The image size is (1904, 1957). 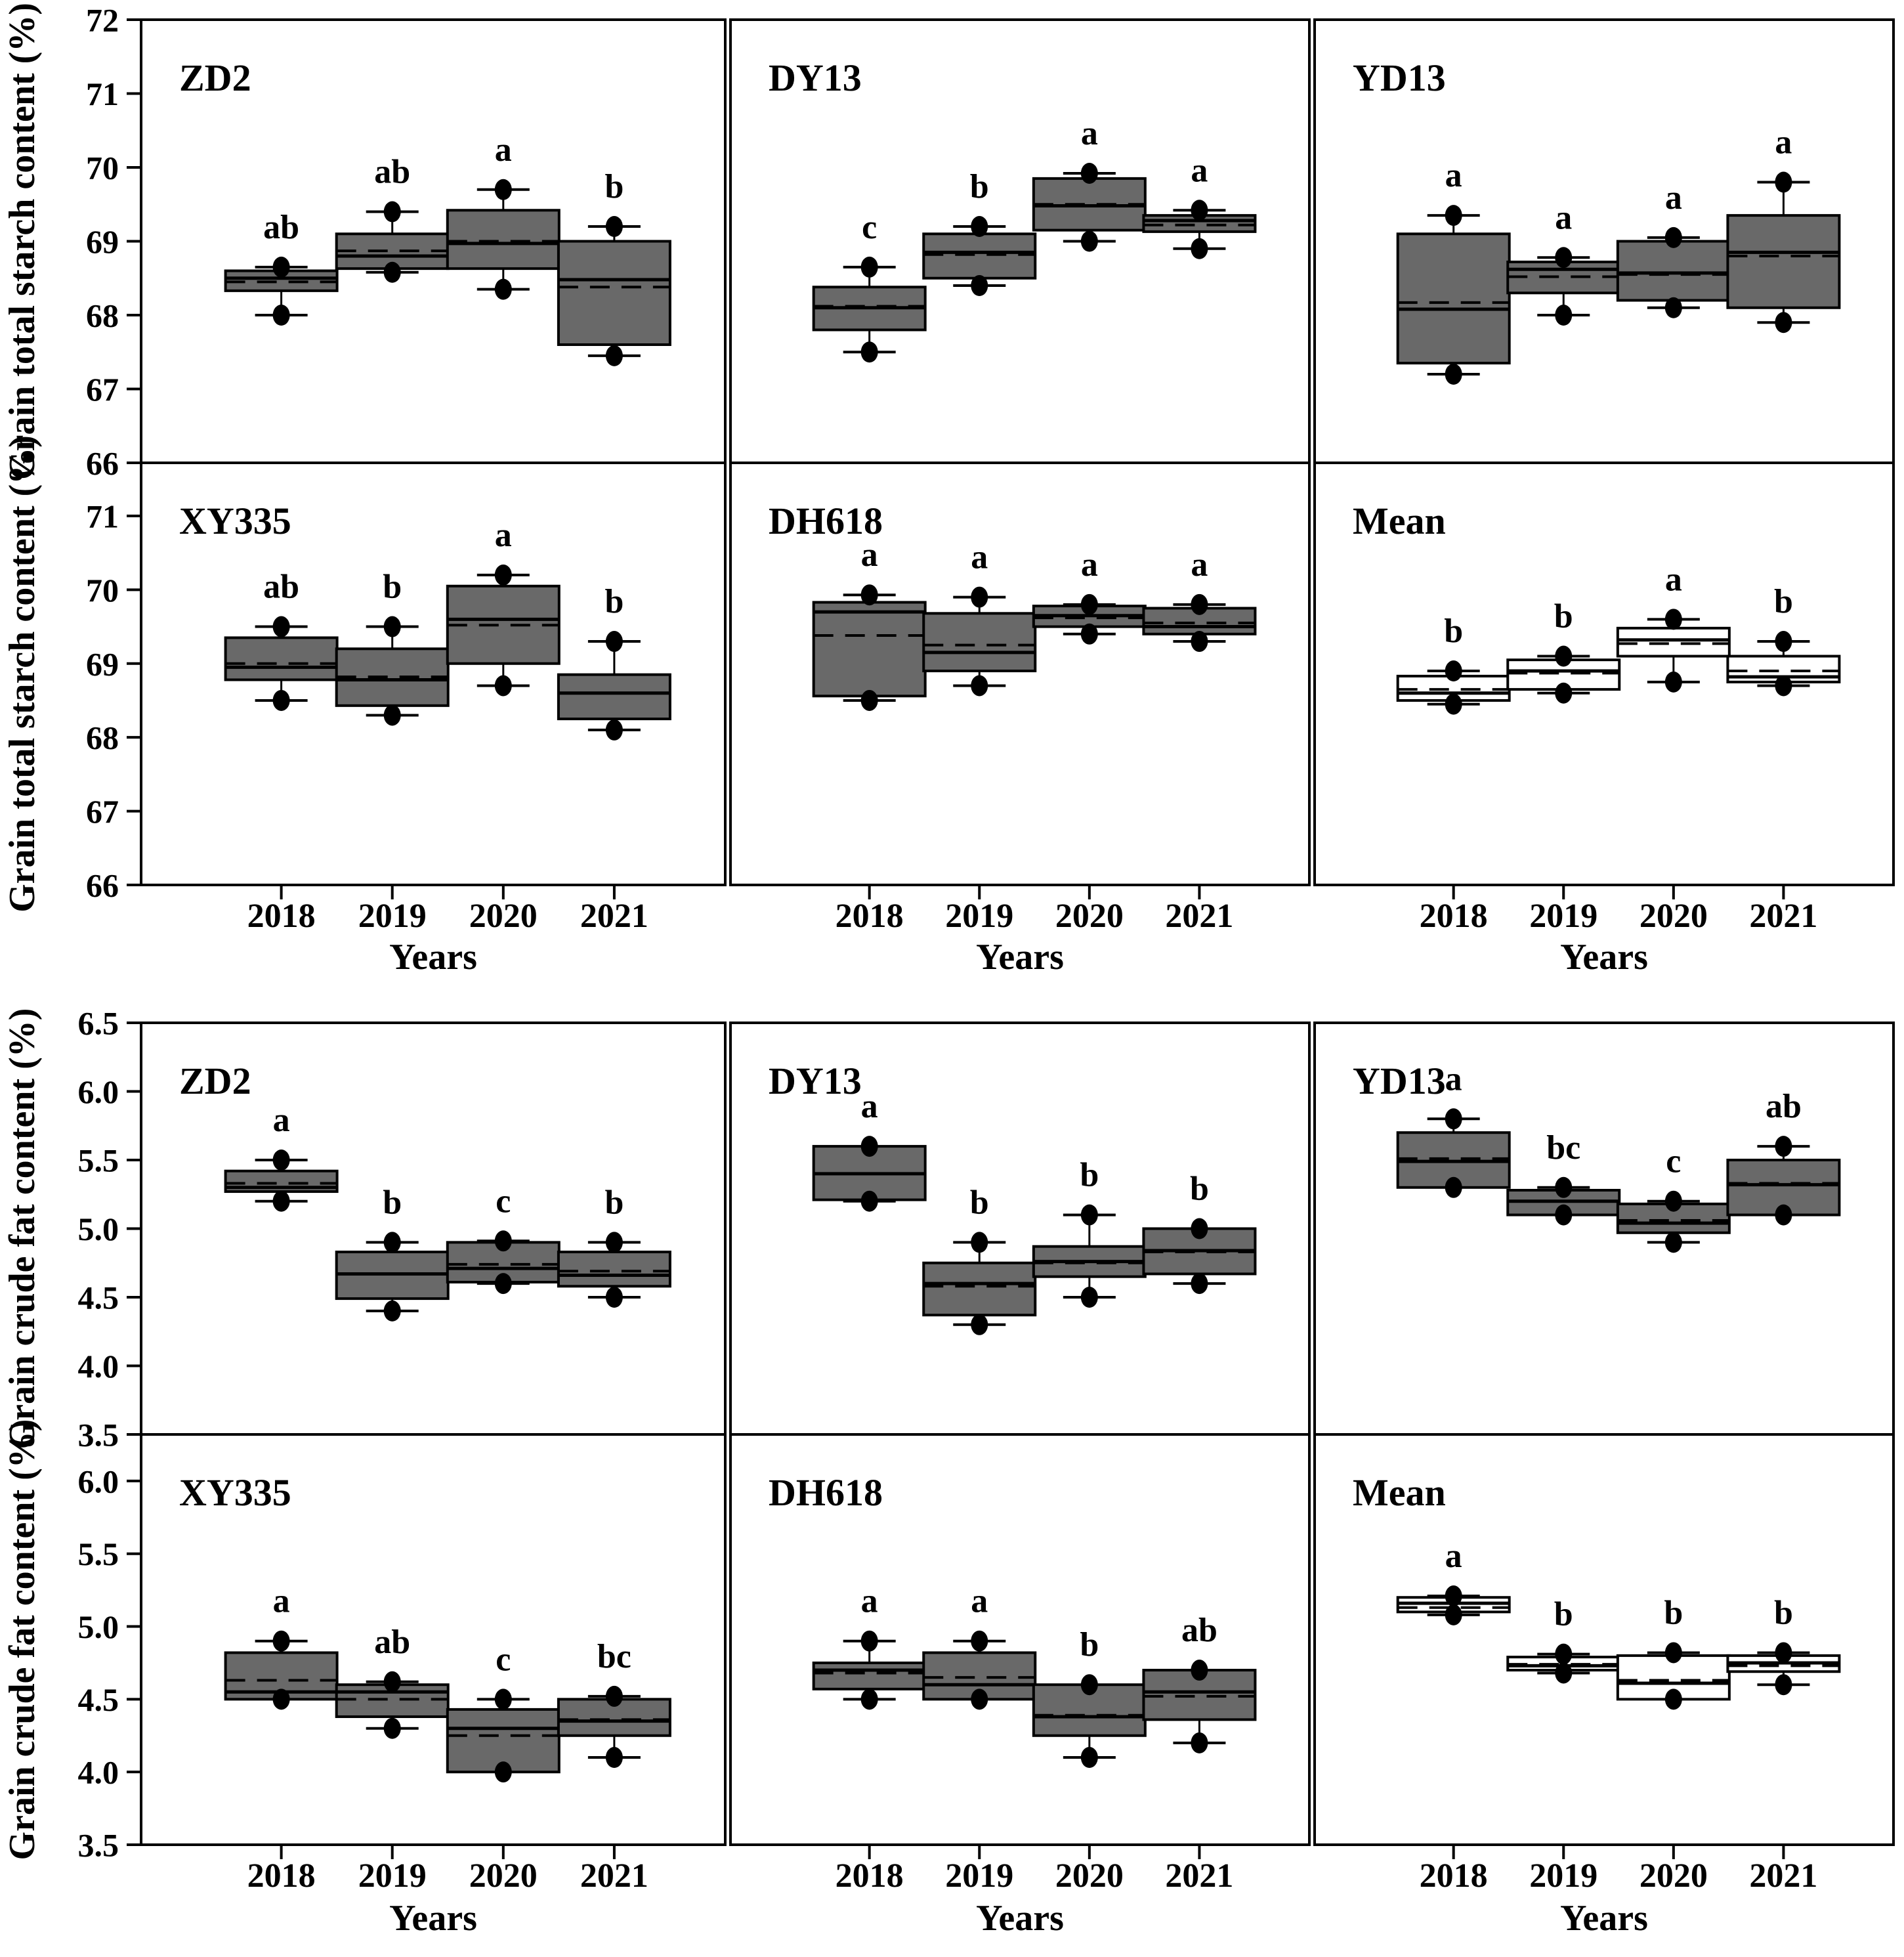 I want to click on significance-letter: c, so click(x=1673, y=1161).